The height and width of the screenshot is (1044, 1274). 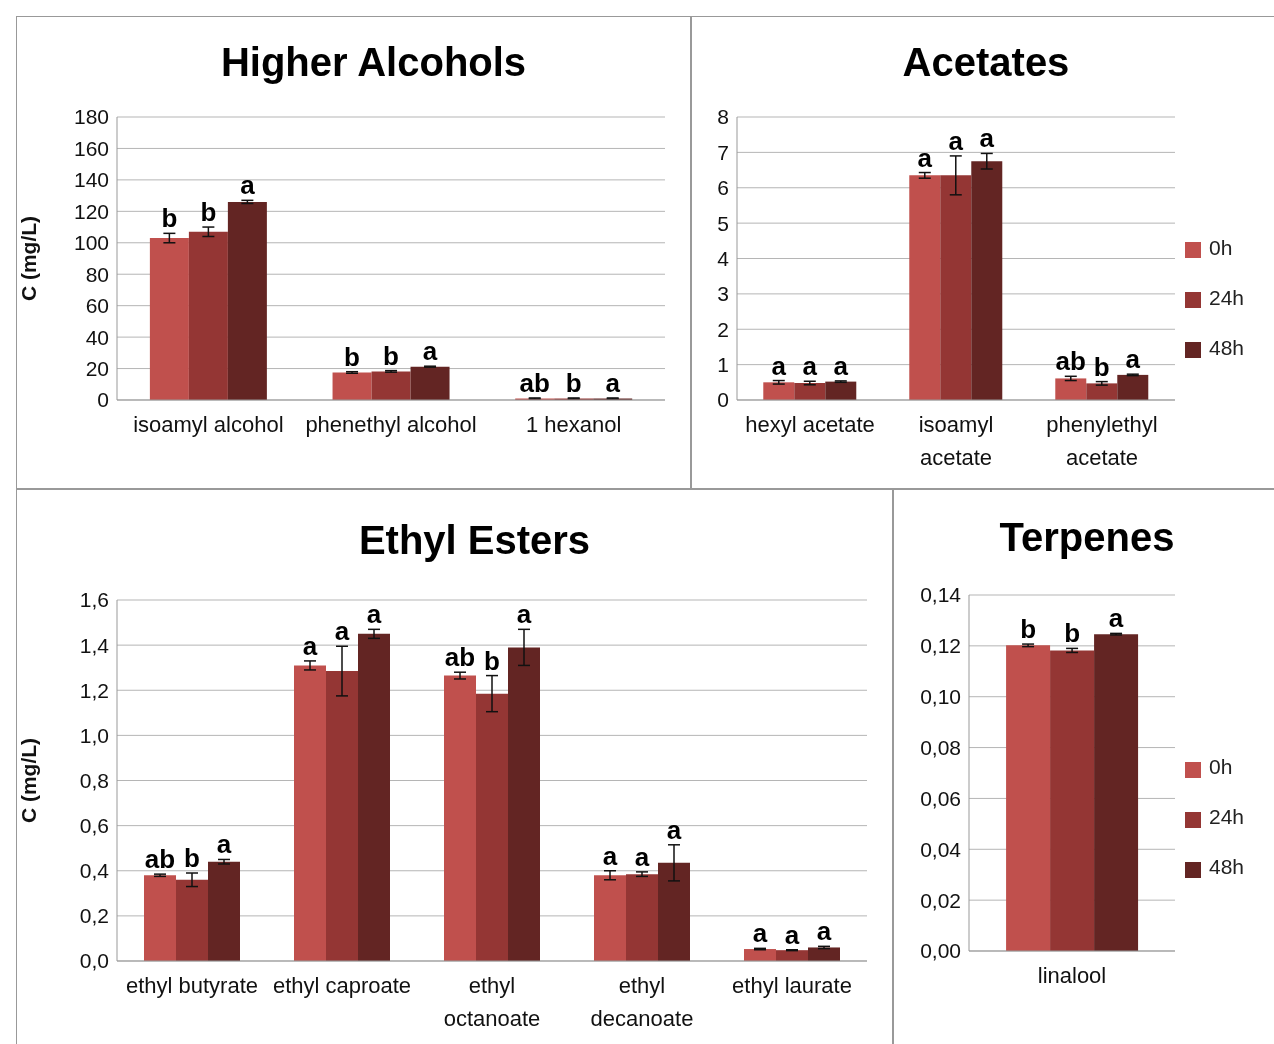 I want to click on x-tick-label: ethyl caproate, so click(x=342, y=985).